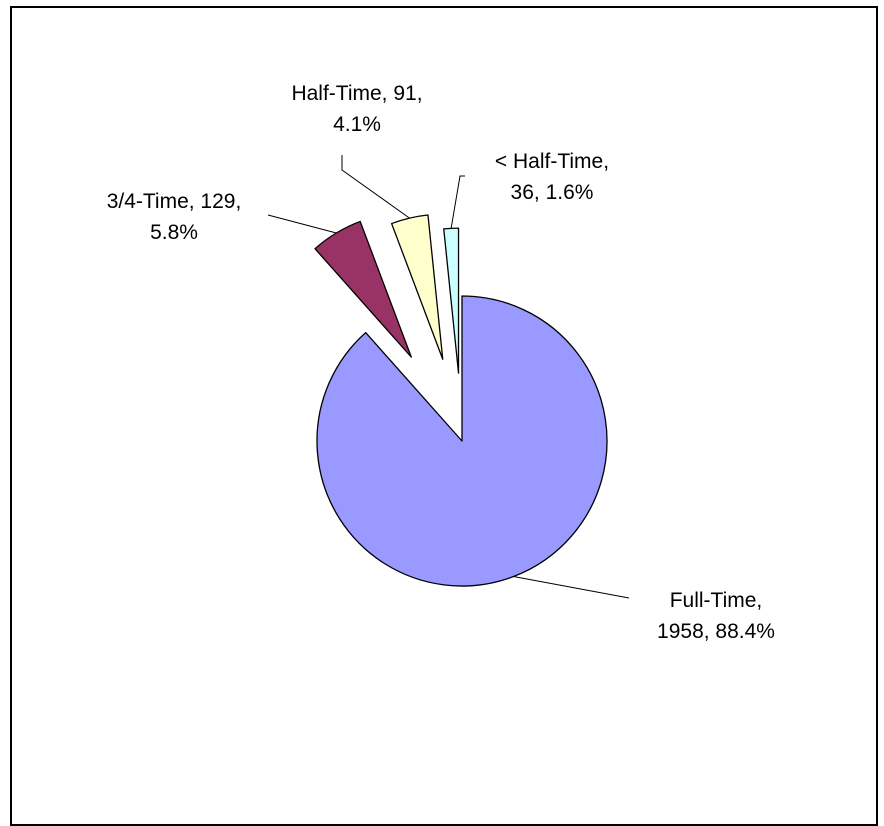  I want to click on data-label-less-than-half-time: < Half-Time, 36, 1.6%, so click(552, 177).